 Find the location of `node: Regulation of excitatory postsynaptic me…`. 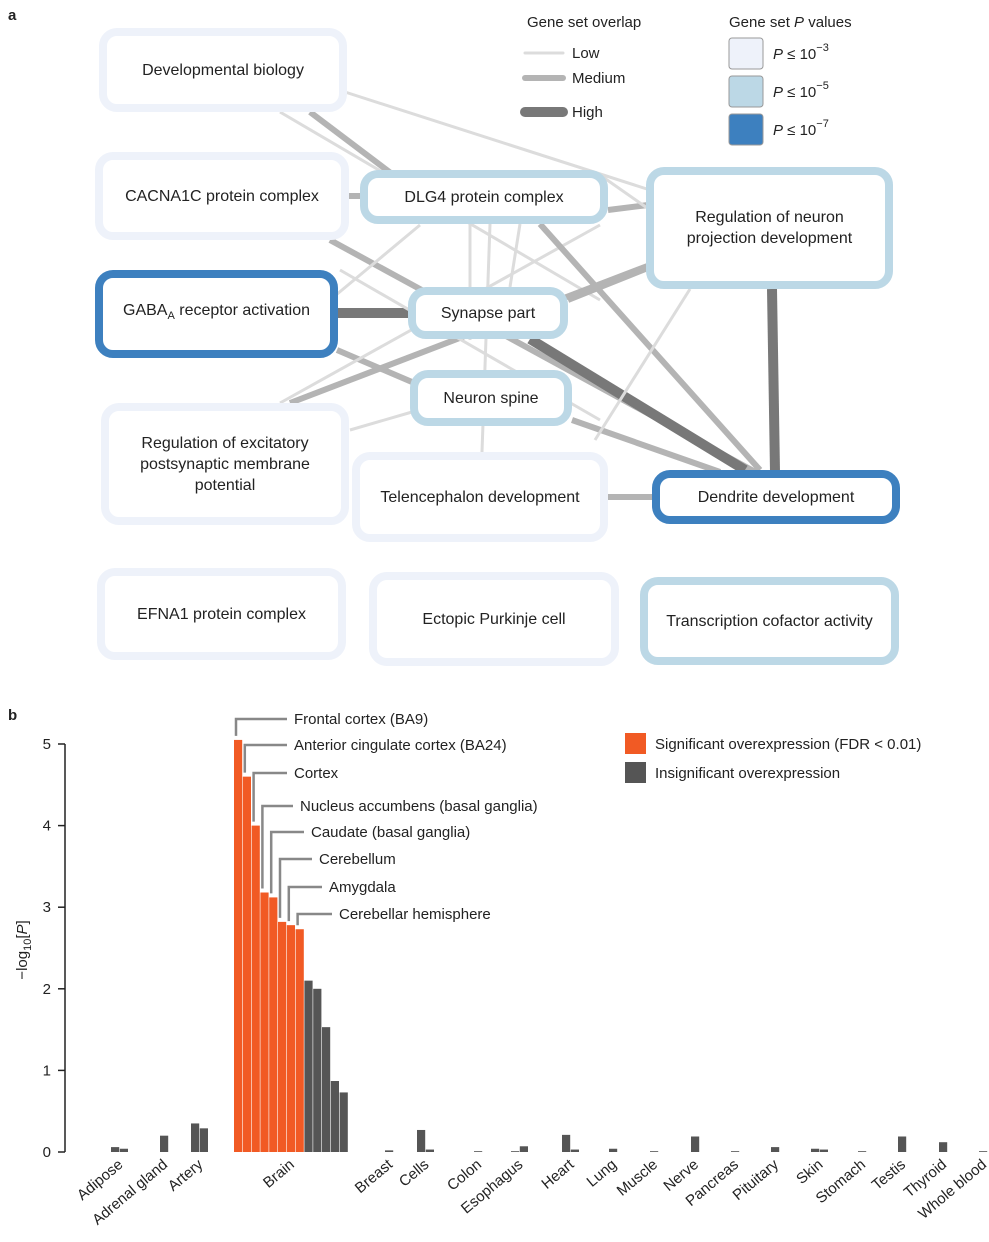

node: Regulation of excitatory postsynaptic me… is located at coordinates (225, 464).